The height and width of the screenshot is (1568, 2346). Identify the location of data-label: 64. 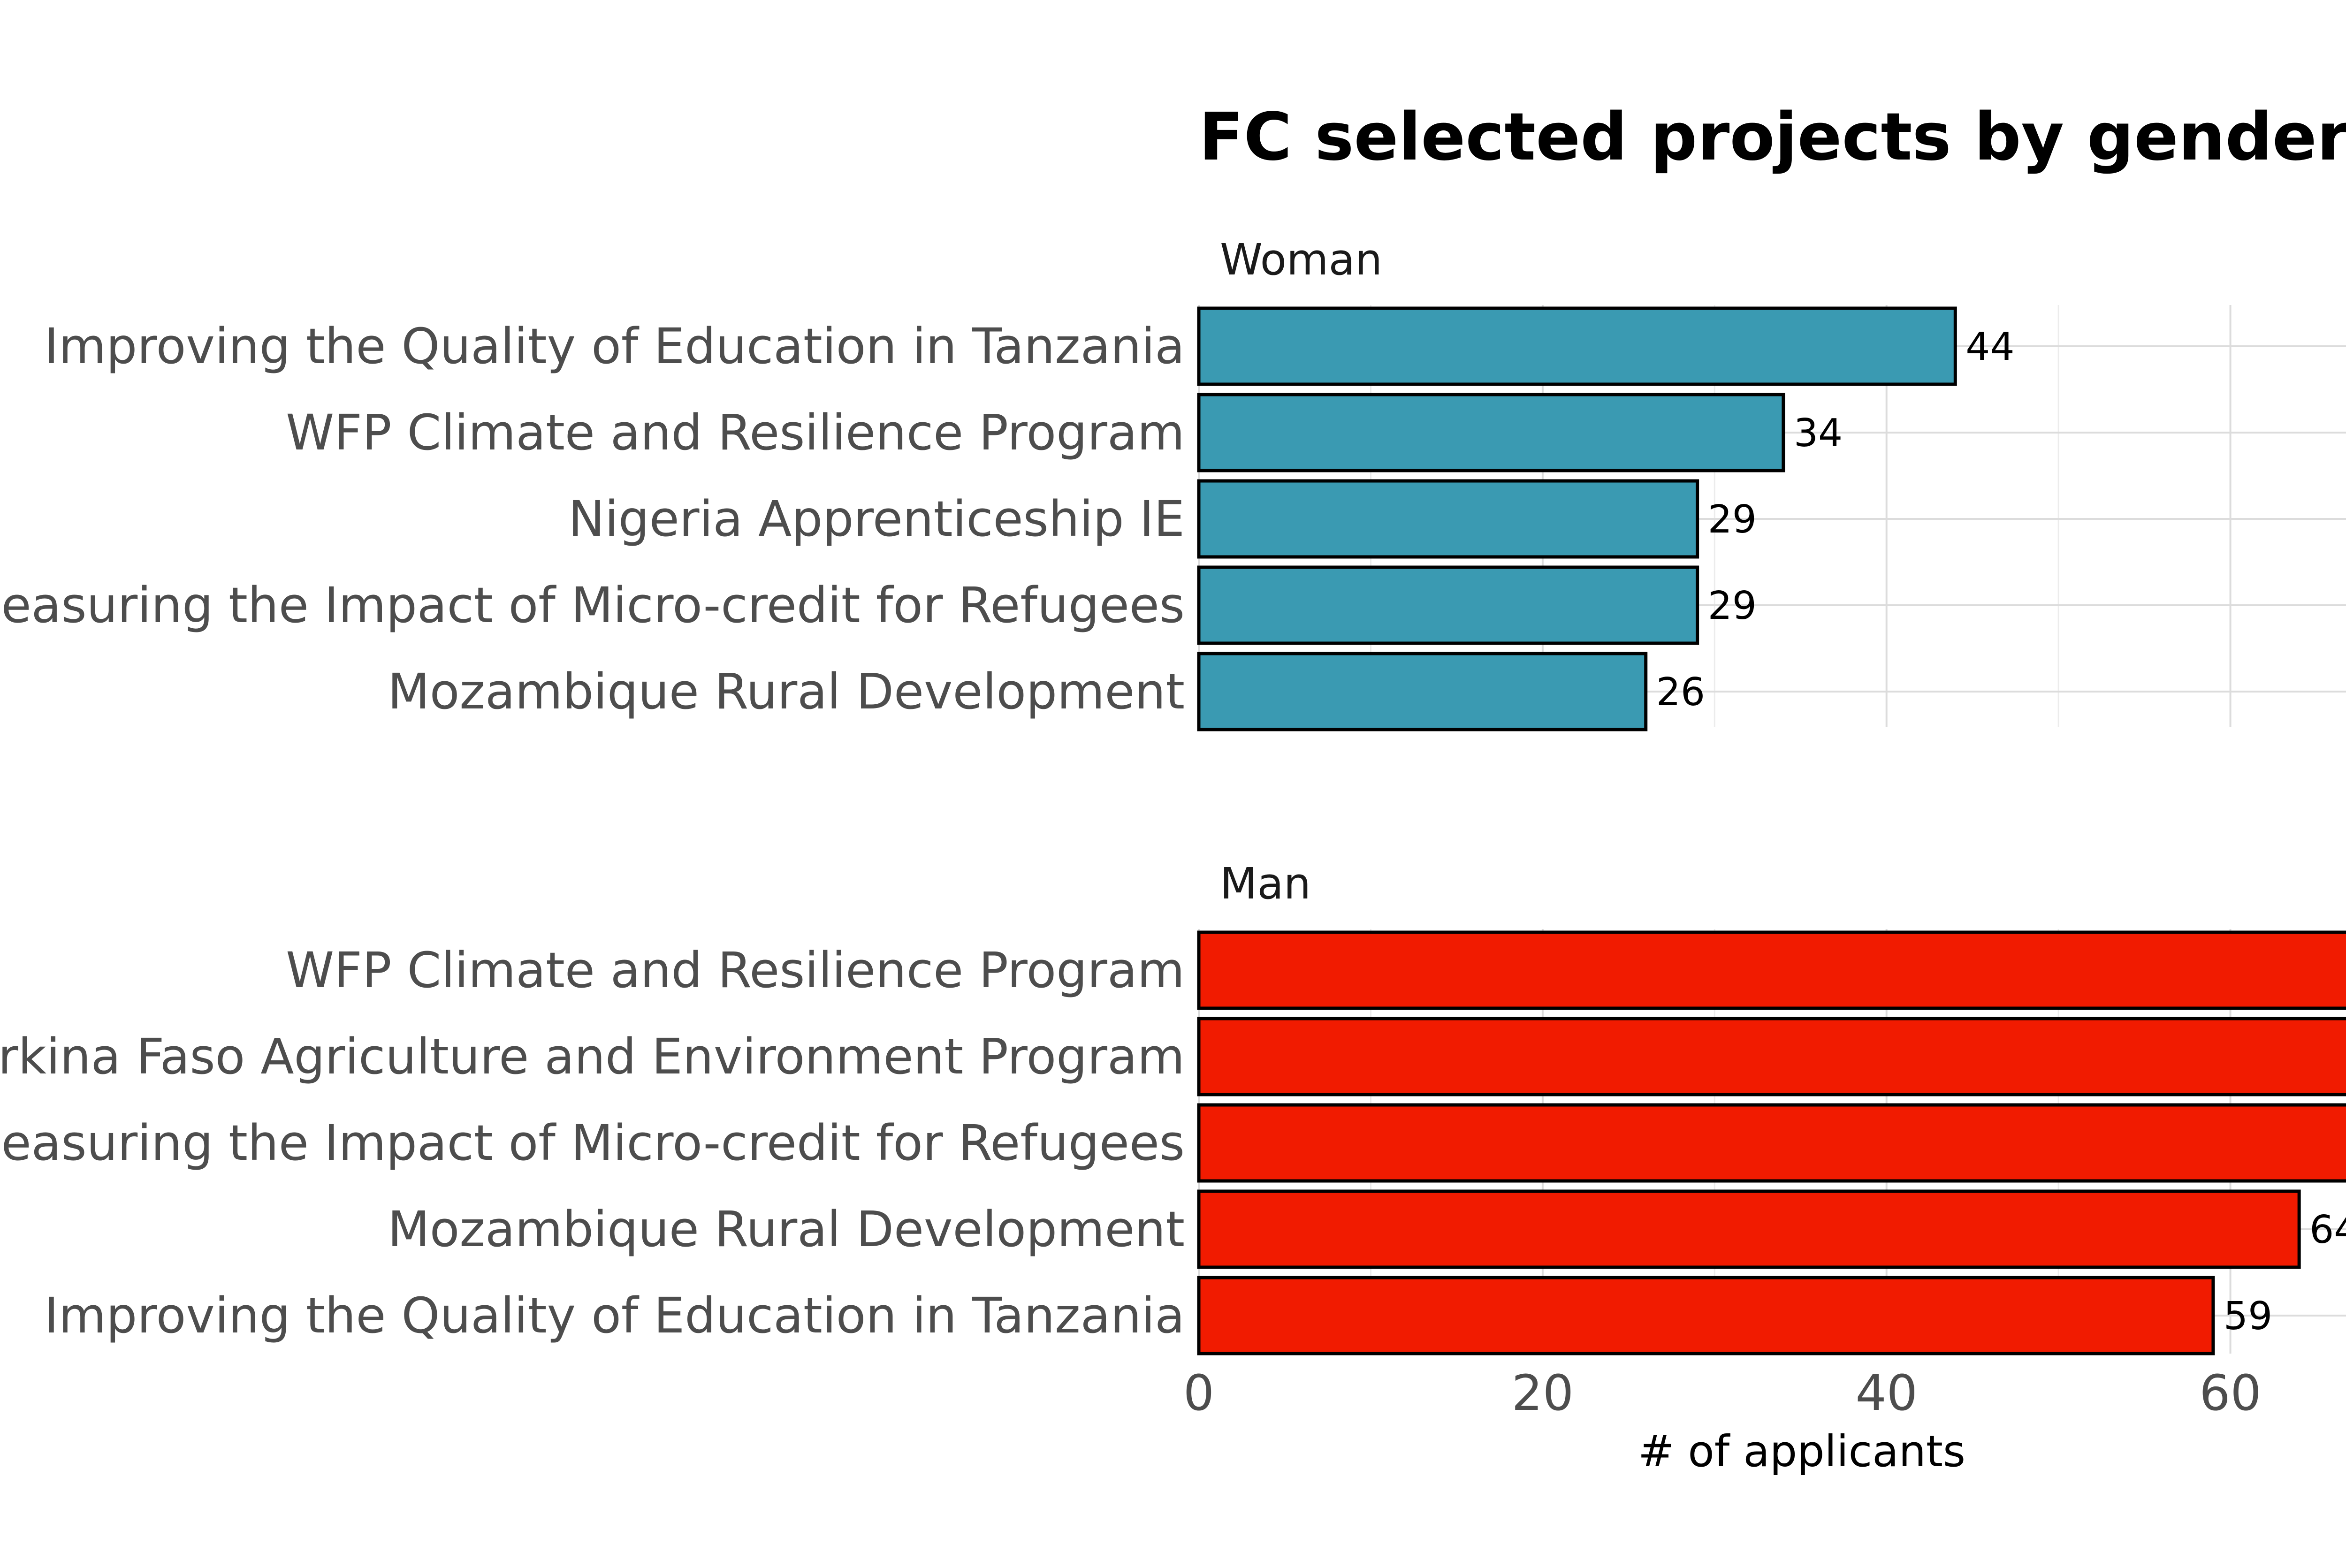
(2328, 1230).